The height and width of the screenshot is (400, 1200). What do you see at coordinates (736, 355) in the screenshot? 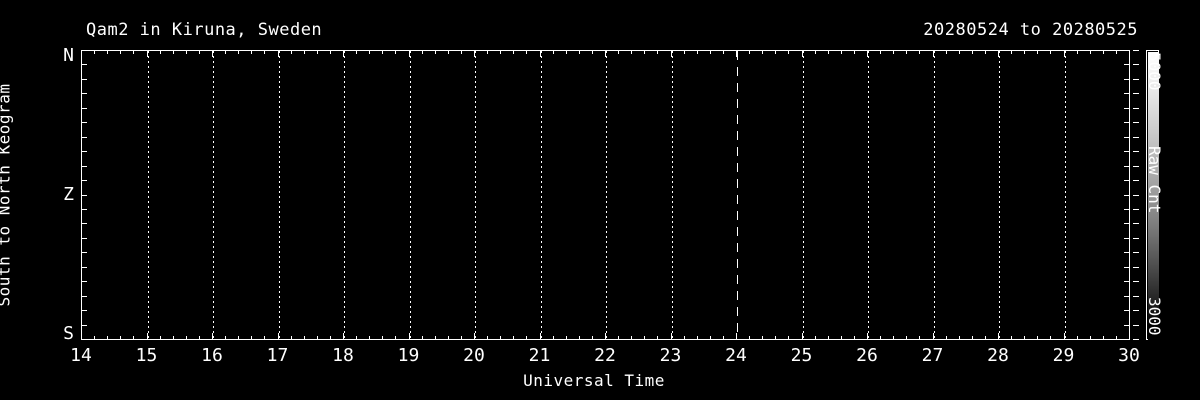
I see `x-axis-tick-label: 24` at bounding box center [736, 355].